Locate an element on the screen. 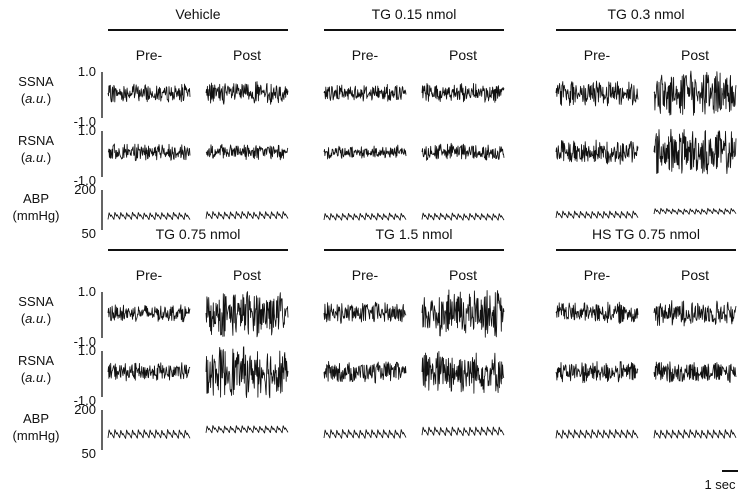 The width and height of the screenshot is (743, 497). condition-panel: TG 0.75 nmol Pre- Post is located at coordinates (198, 332).